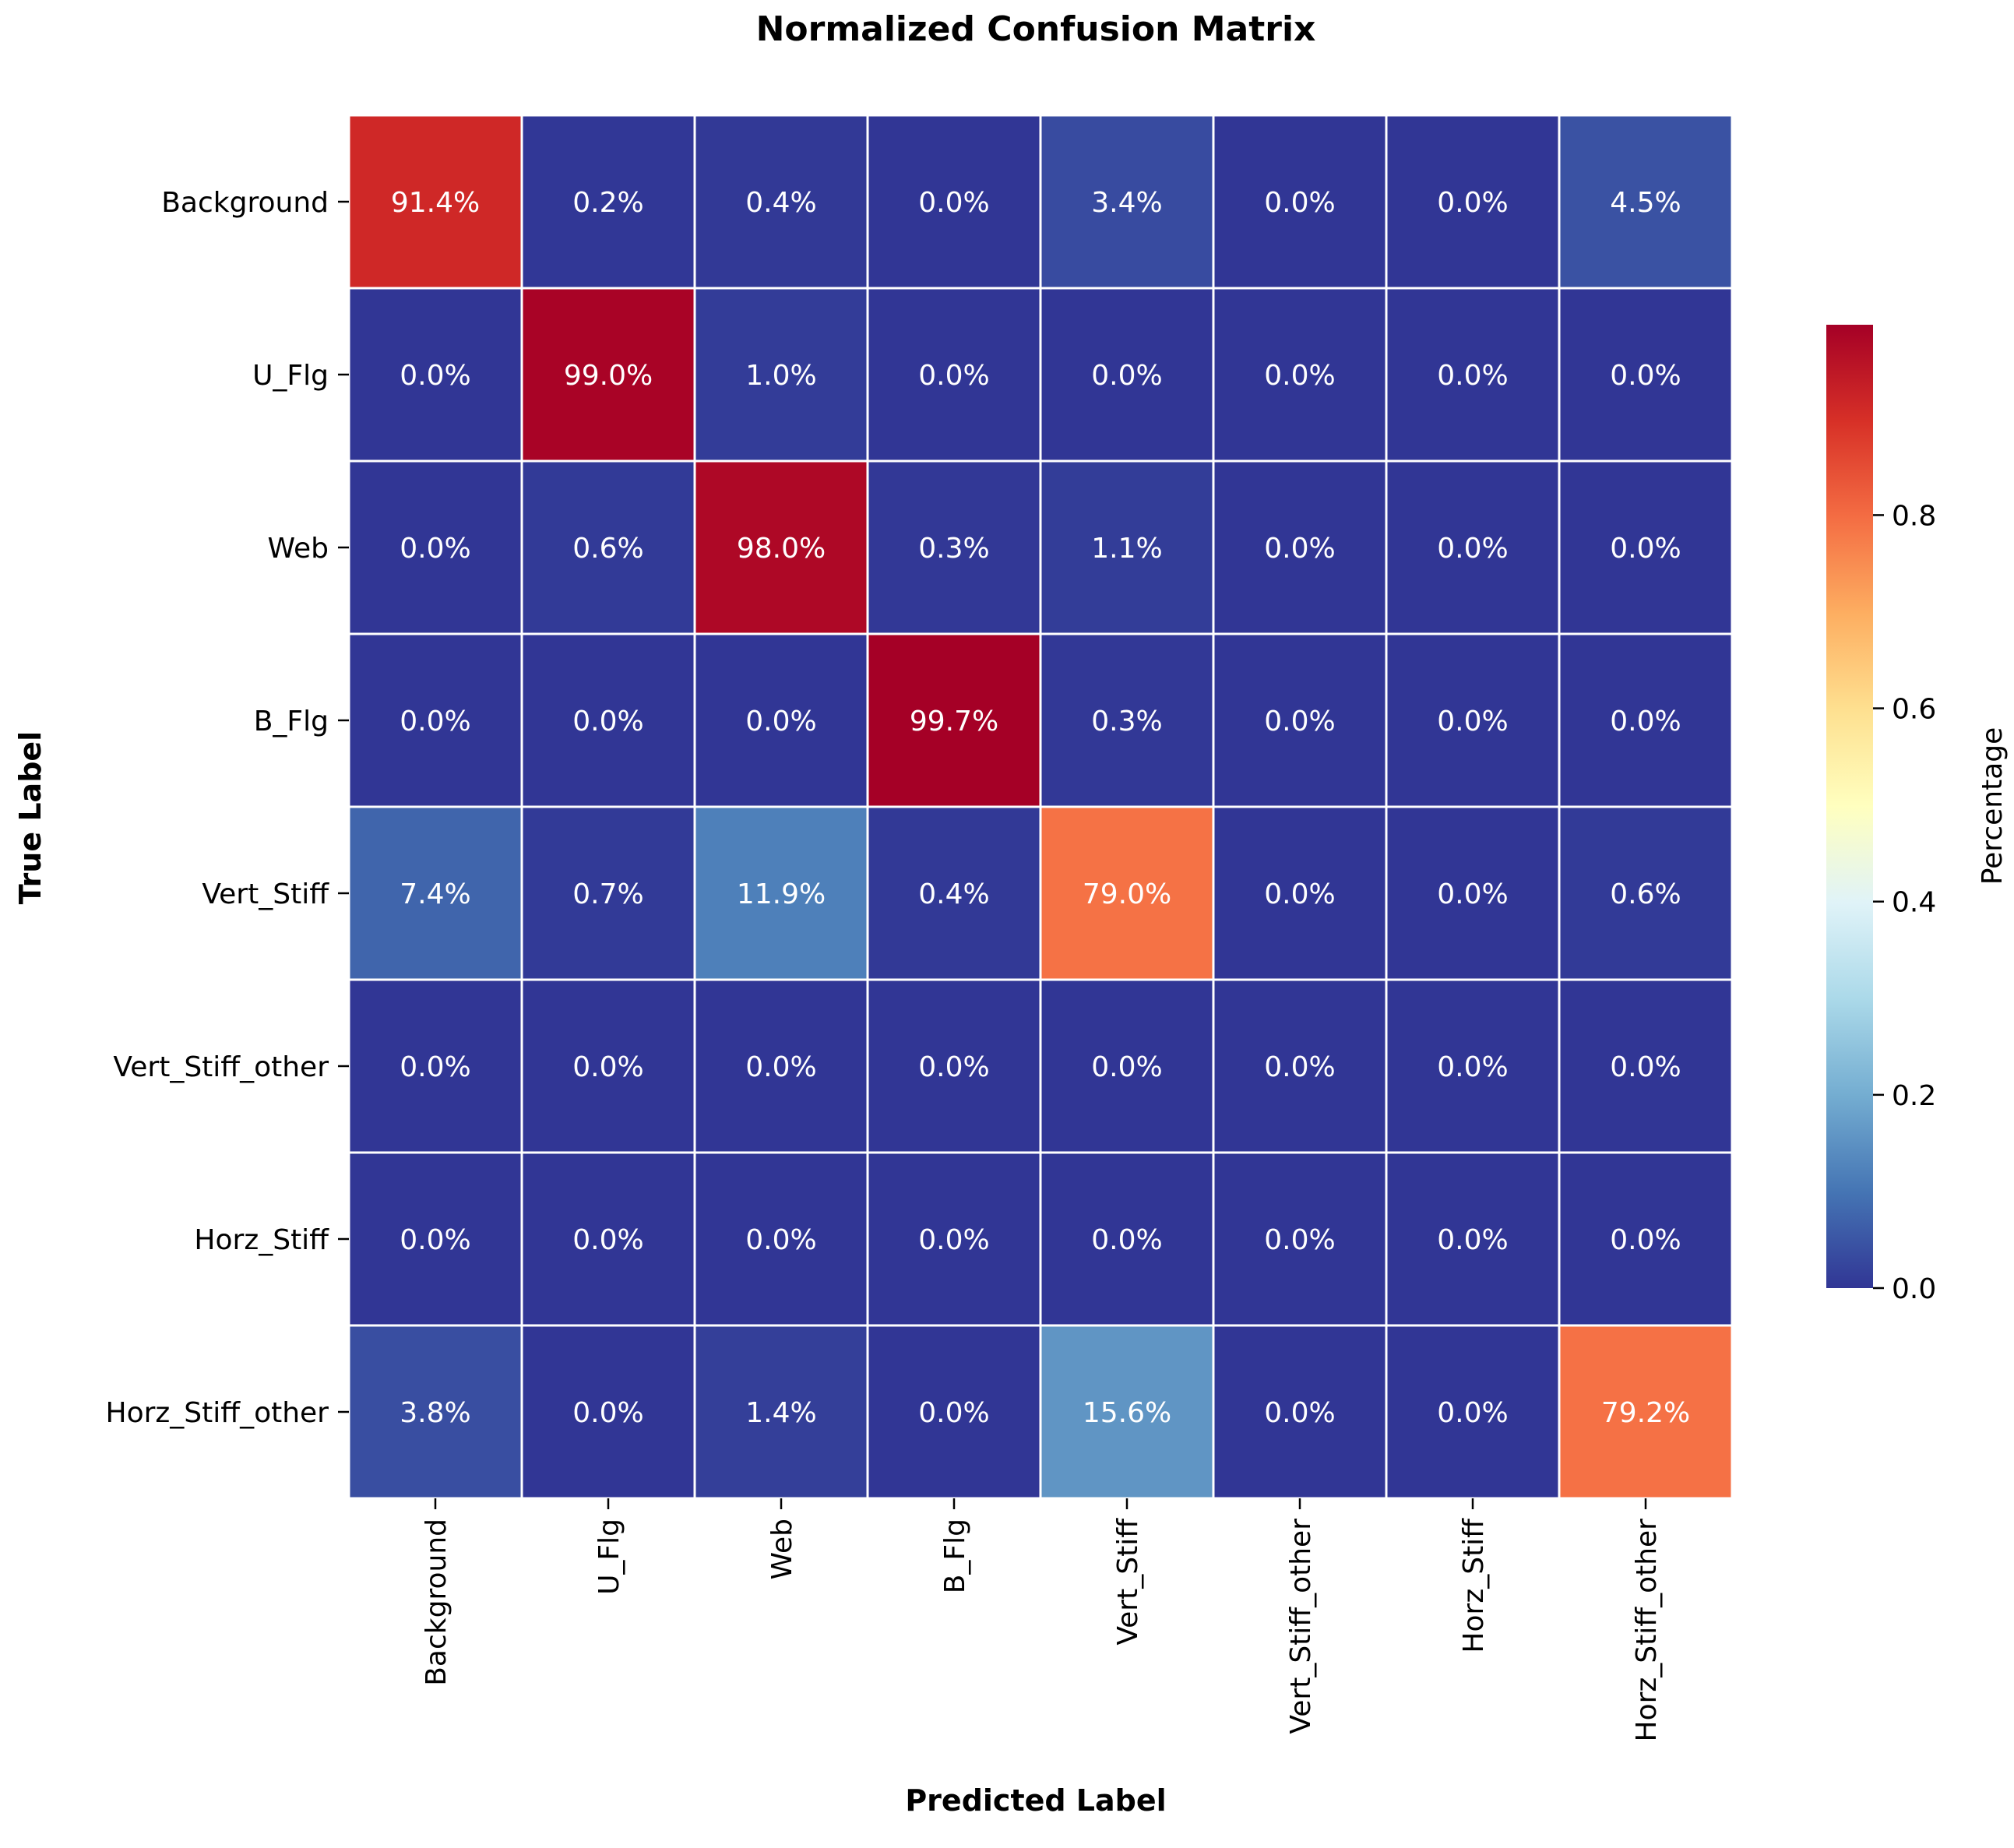 The height and width of the screenshot is (1848, 2014). I want to click on cell-value-label: 0.6%, so click(607, 549).